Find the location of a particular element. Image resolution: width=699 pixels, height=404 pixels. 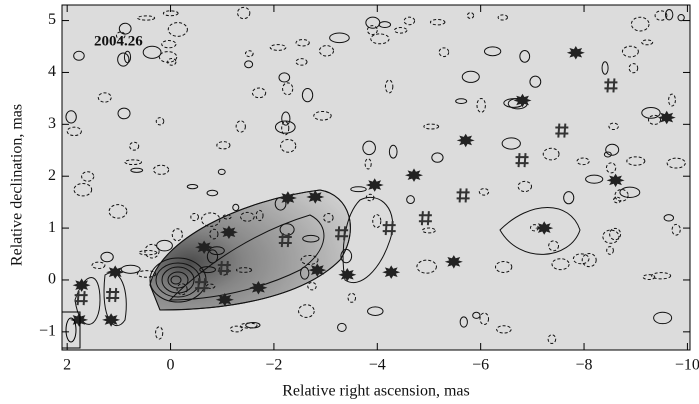

x-tick-label: 2 is located at coordinates (67, 365).